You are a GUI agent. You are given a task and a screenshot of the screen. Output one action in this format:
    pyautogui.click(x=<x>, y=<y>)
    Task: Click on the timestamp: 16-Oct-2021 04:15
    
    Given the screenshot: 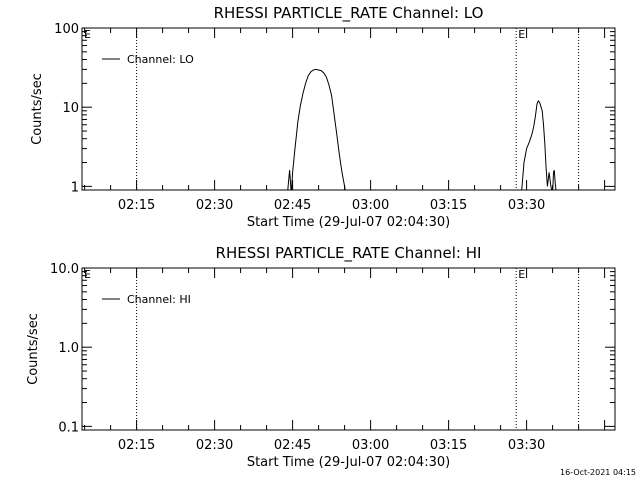 What is the action you would take?
    pyautogui.click(x=598, y=472)
    